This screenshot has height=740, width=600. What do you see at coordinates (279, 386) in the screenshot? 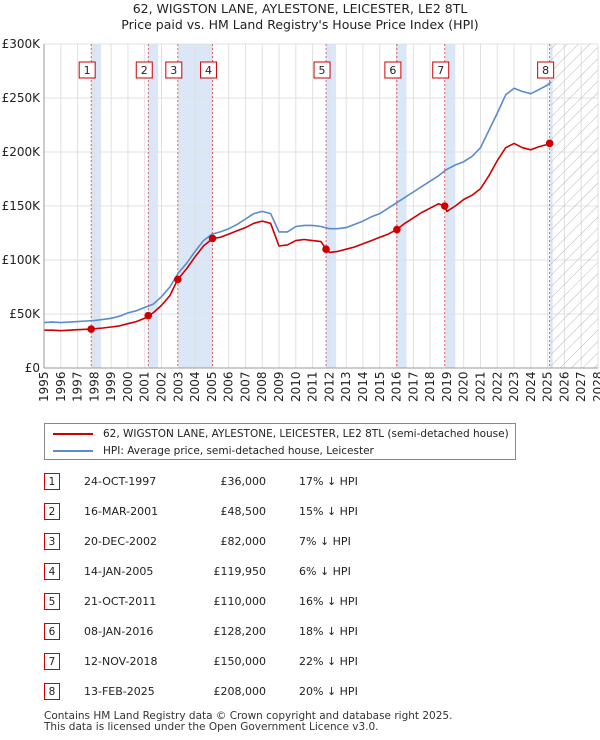
I see `x-tick-label: 2009` at bounding box center [279, 386].